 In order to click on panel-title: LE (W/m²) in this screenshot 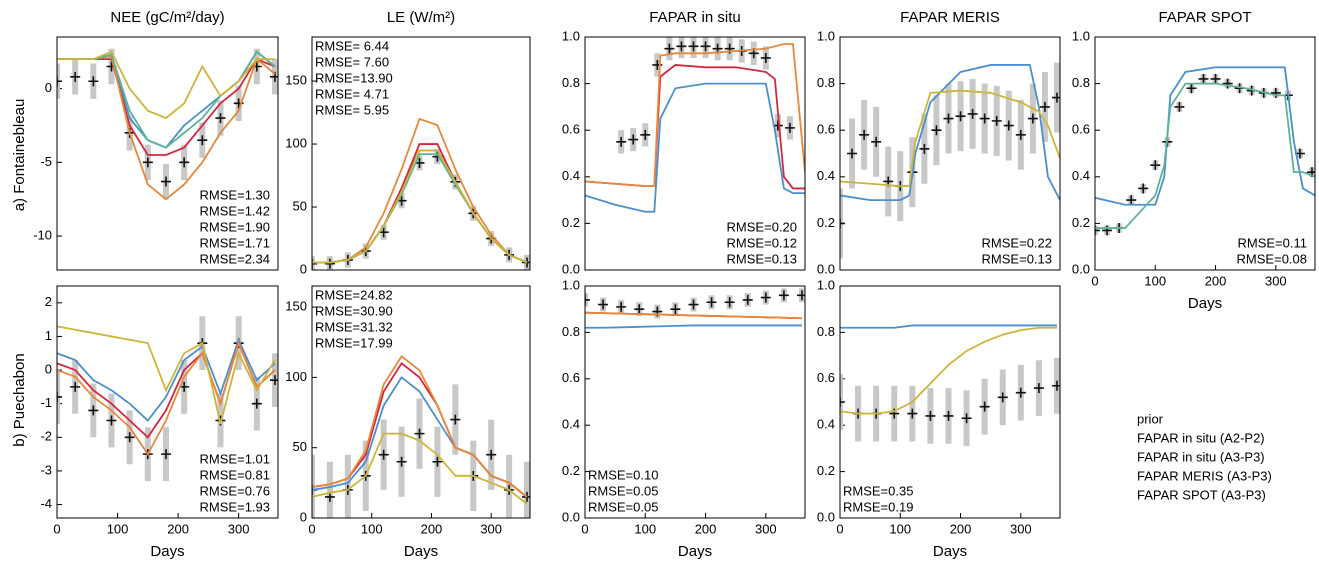, I will do `click(421, 17)`.